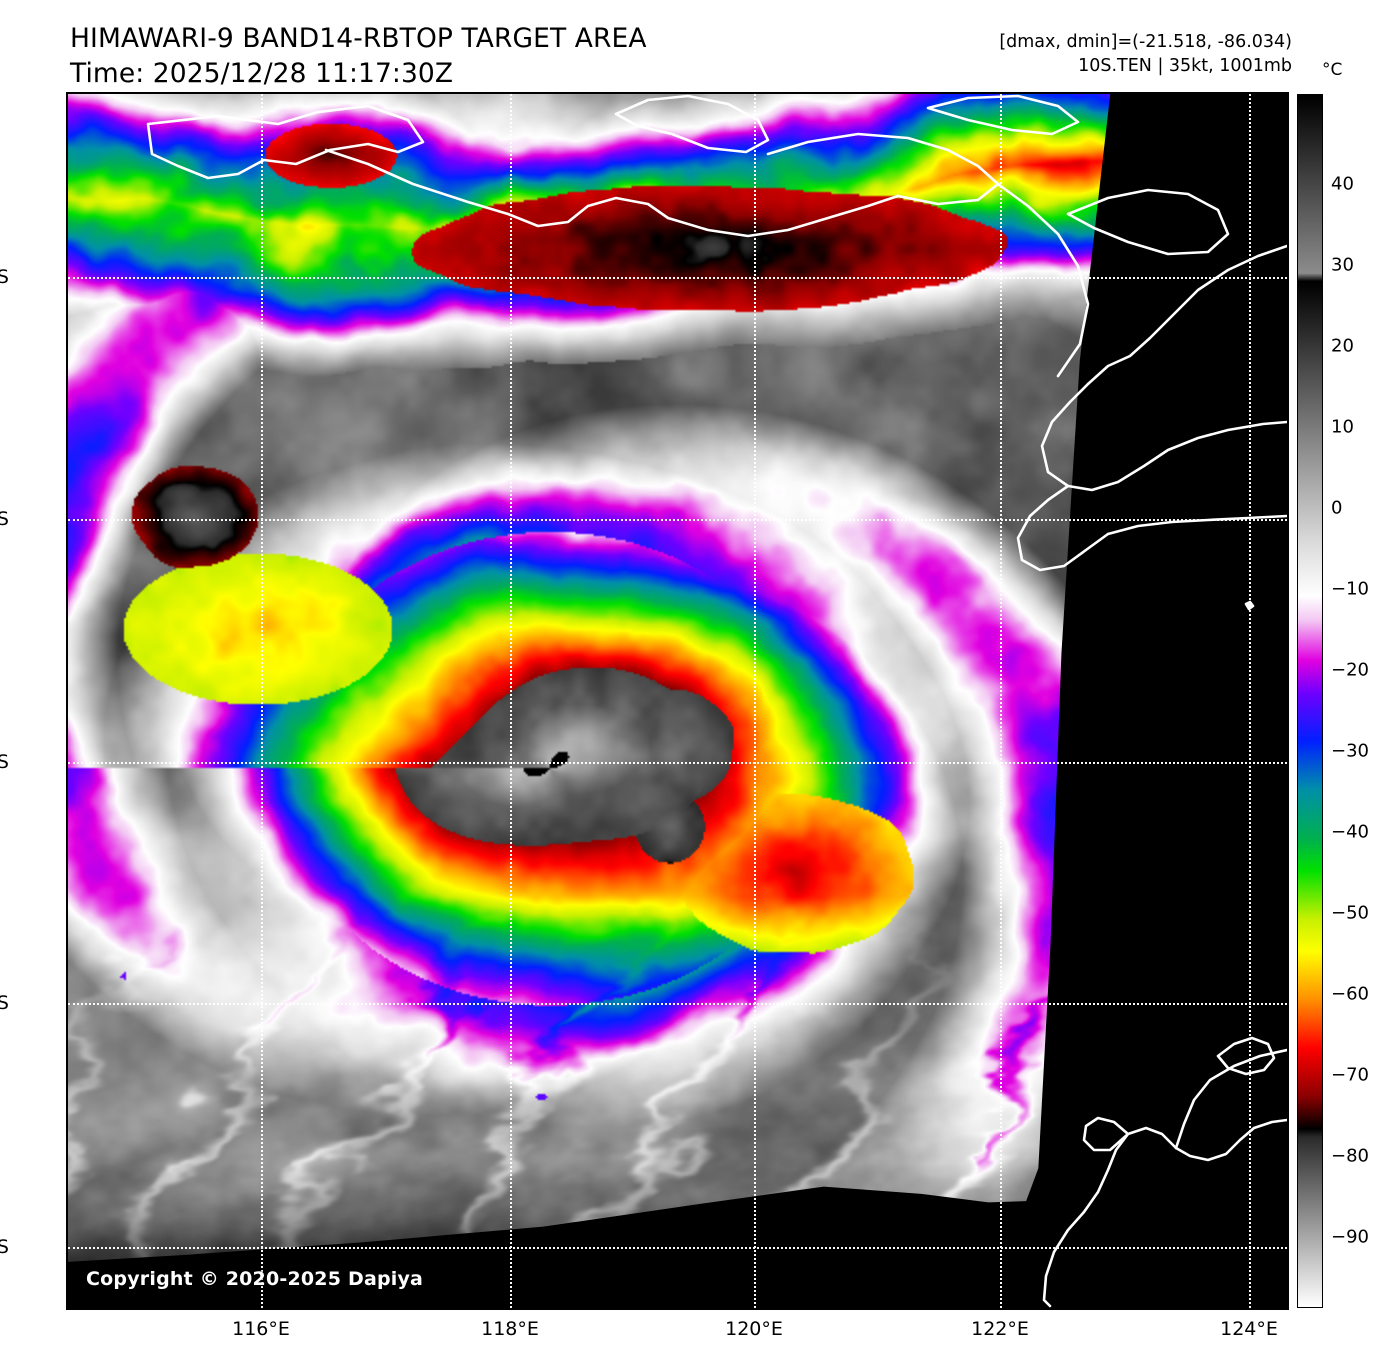  What do you see at coordinates (1350, 1156) in the screenshot?
I see `colorbar-tick-n80: −80` at bounding box center [1350, 1156].